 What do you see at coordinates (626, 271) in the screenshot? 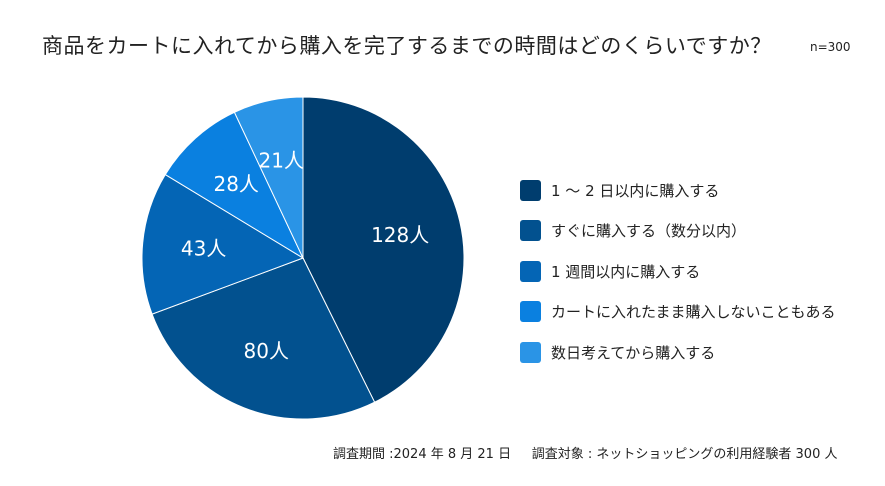
I see `legend-label: 1 週間以内に購入する` at bounding box center [626, 271].